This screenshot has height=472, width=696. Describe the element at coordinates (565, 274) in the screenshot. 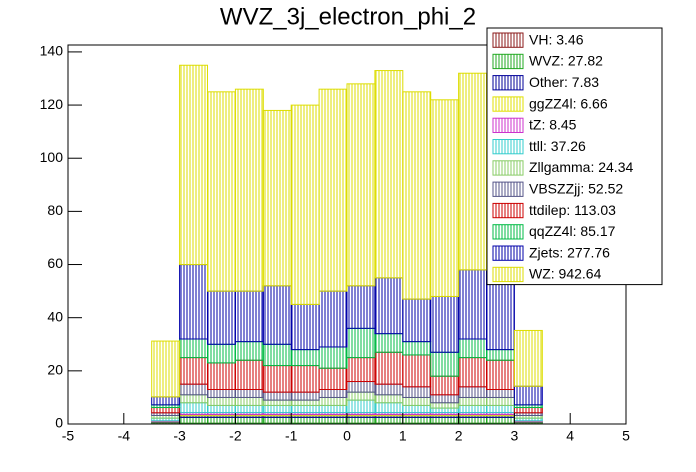

I see `legend-label: WZ: 942.64` at that location.